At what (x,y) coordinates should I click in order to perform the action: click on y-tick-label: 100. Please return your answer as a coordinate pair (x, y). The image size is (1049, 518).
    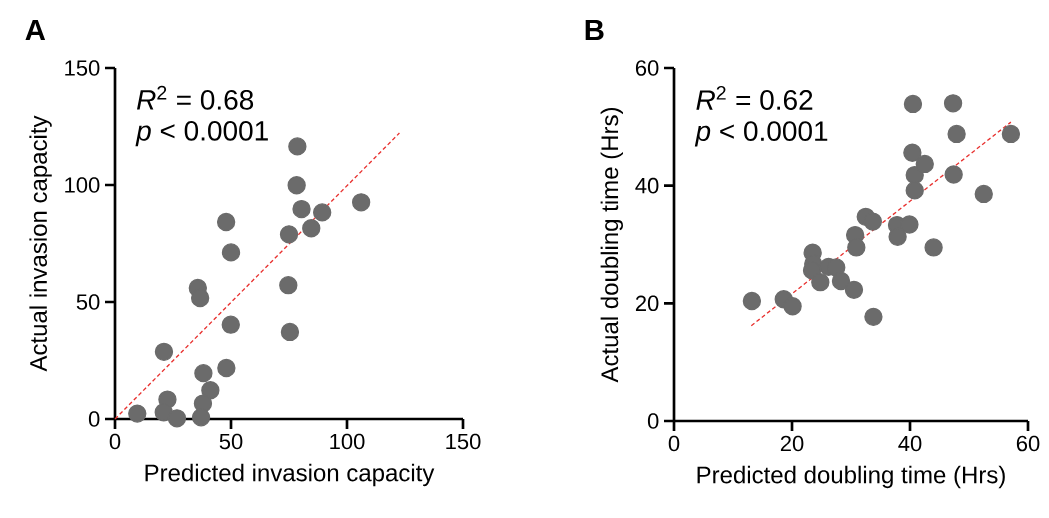
    Looking at the image, I should click on (82, 185).